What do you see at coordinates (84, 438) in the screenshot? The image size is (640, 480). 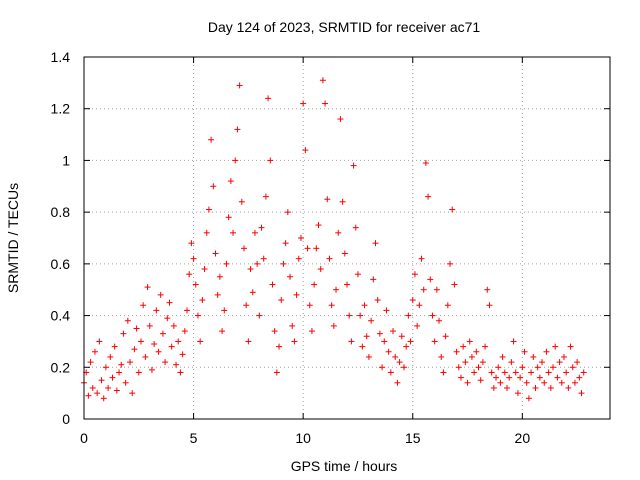 I see `x-tick-label: 0` at bounding box center [84, 438].